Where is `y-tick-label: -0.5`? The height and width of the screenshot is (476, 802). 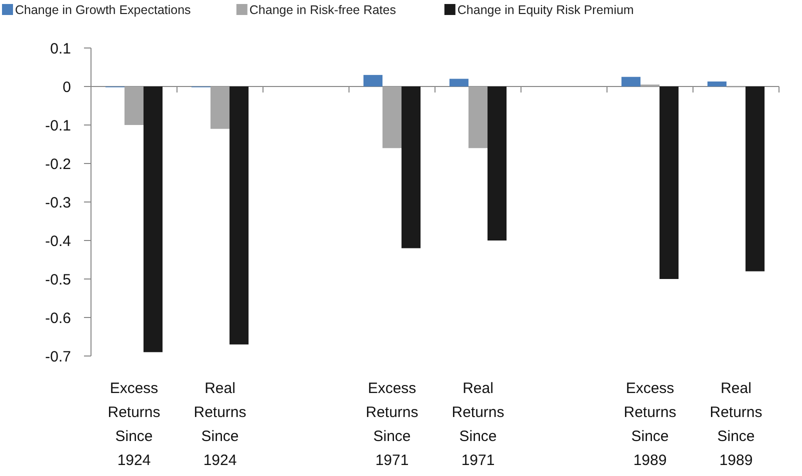
y-tick-label: -0.5 is located at coordinates (58, 279).